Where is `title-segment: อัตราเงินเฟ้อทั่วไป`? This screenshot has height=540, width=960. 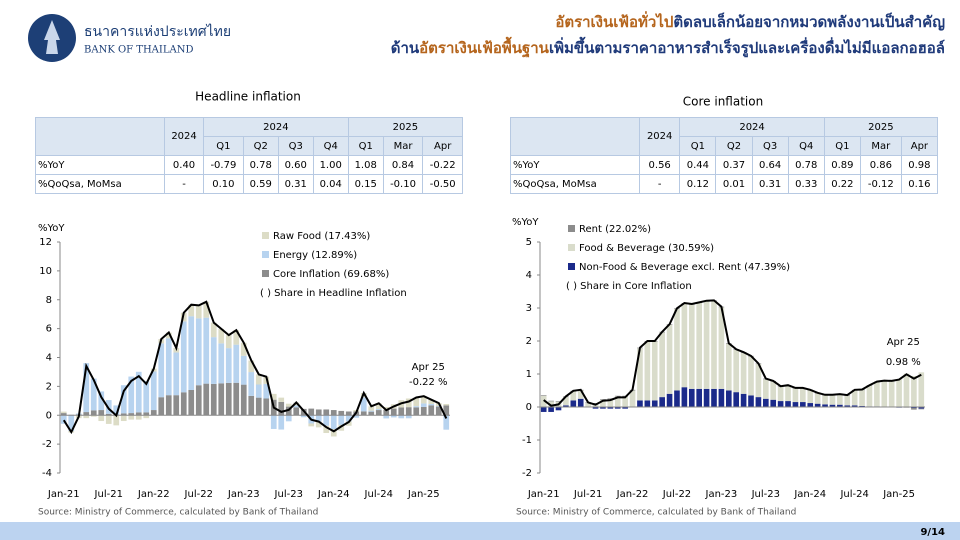
title-segment: อัตราเงินเฟ้อทั่วไป is located at coordinates (614, 21).